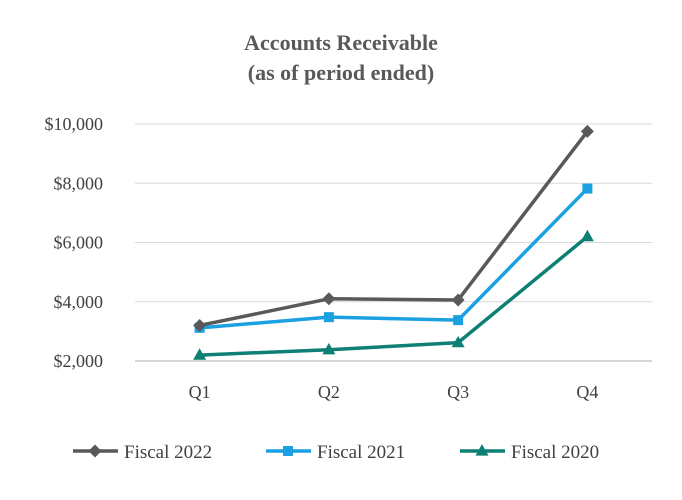  Describe the element at coordinates (200, 392) in the screenshot. I see `x-tick-label: Q1` at that location.